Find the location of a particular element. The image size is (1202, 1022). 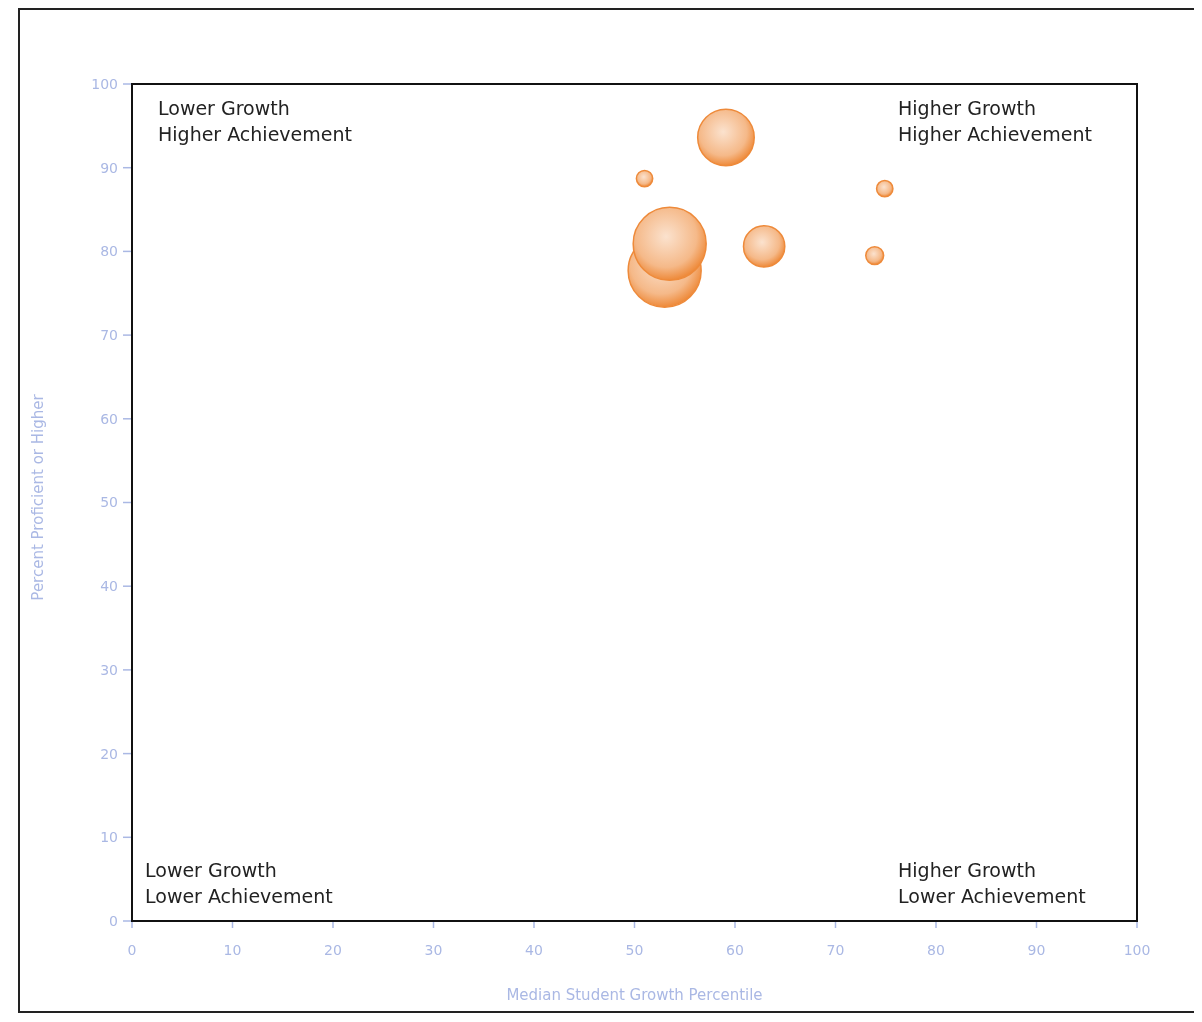

y-tick-label: 0 is located at coordinates (113, 920).